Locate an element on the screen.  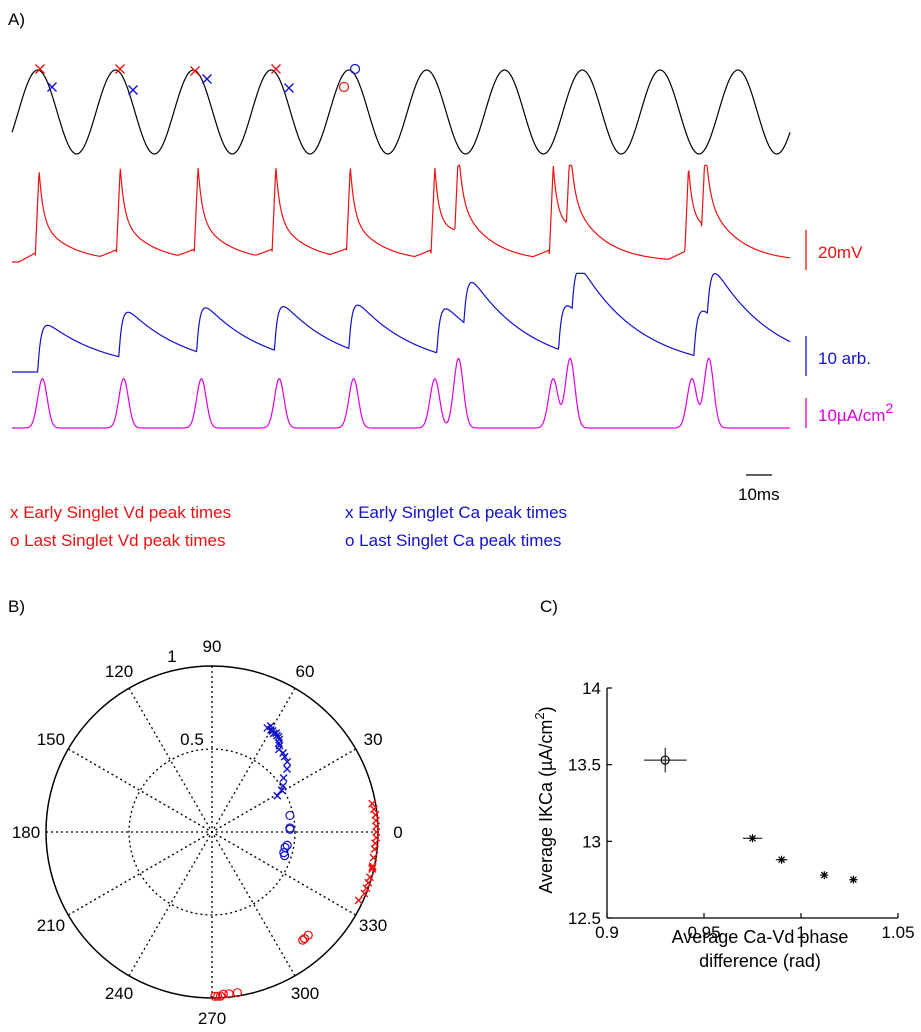
c-ylabel: Average IKCa (µA/cm2) is located at coordinates (544, 799).